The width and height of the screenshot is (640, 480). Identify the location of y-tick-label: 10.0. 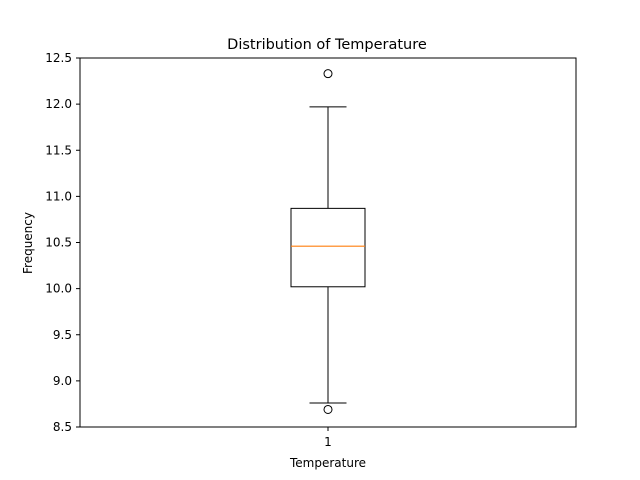
(58, 289).